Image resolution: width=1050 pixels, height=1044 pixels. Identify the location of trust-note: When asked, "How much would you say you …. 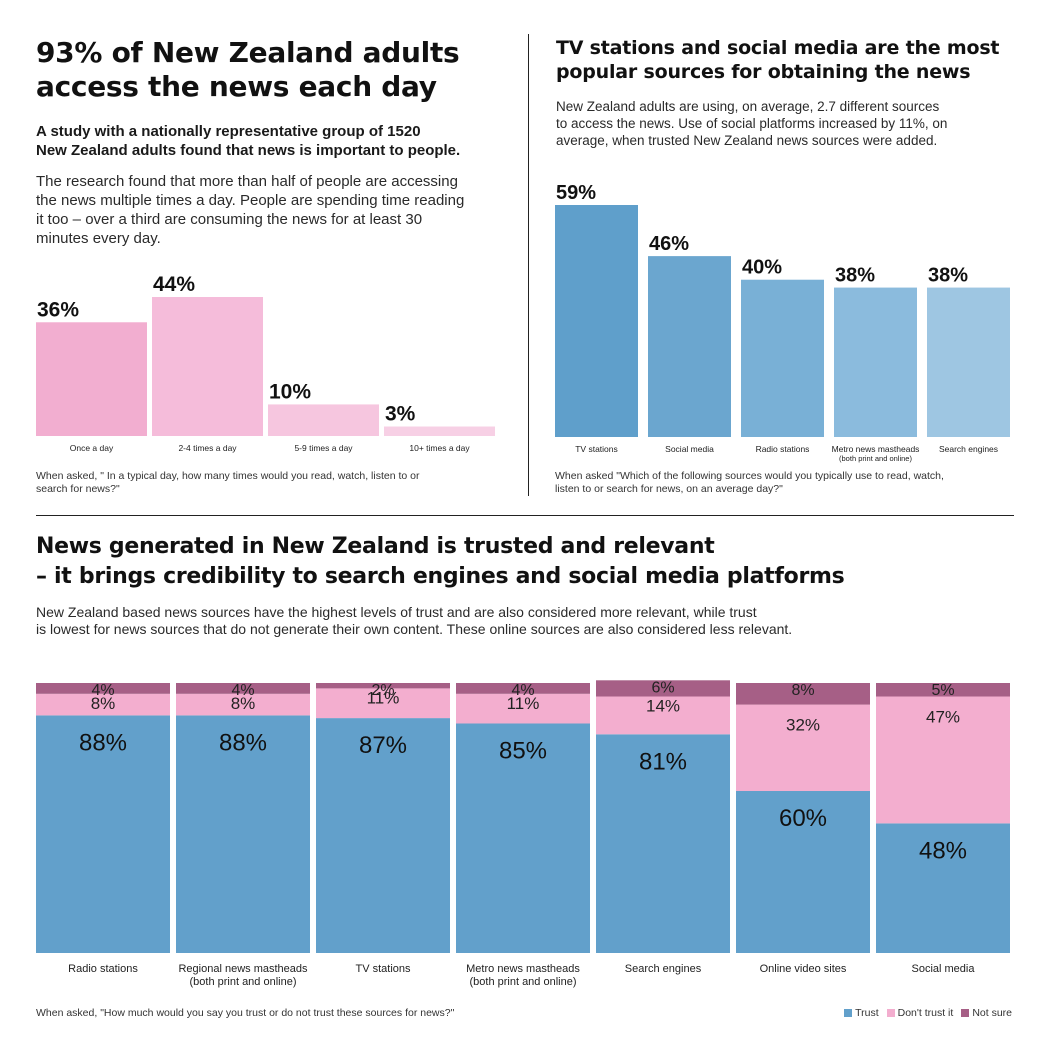
(245, 1013).